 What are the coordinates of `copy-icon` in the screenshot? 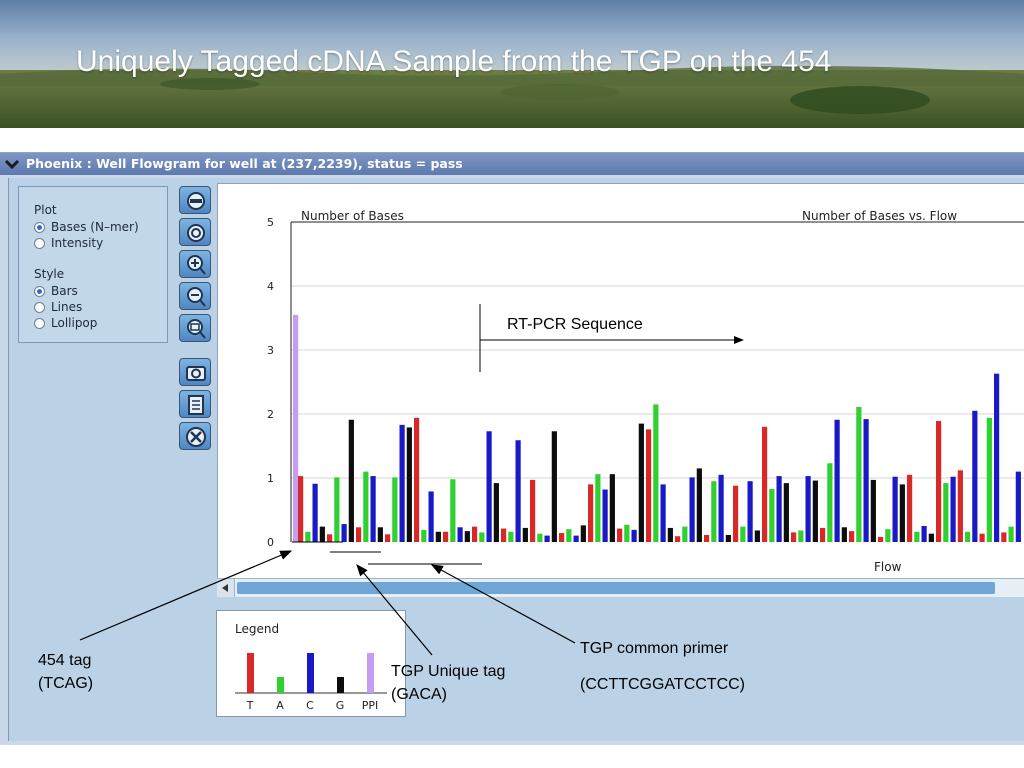 It's located at (196, 405).